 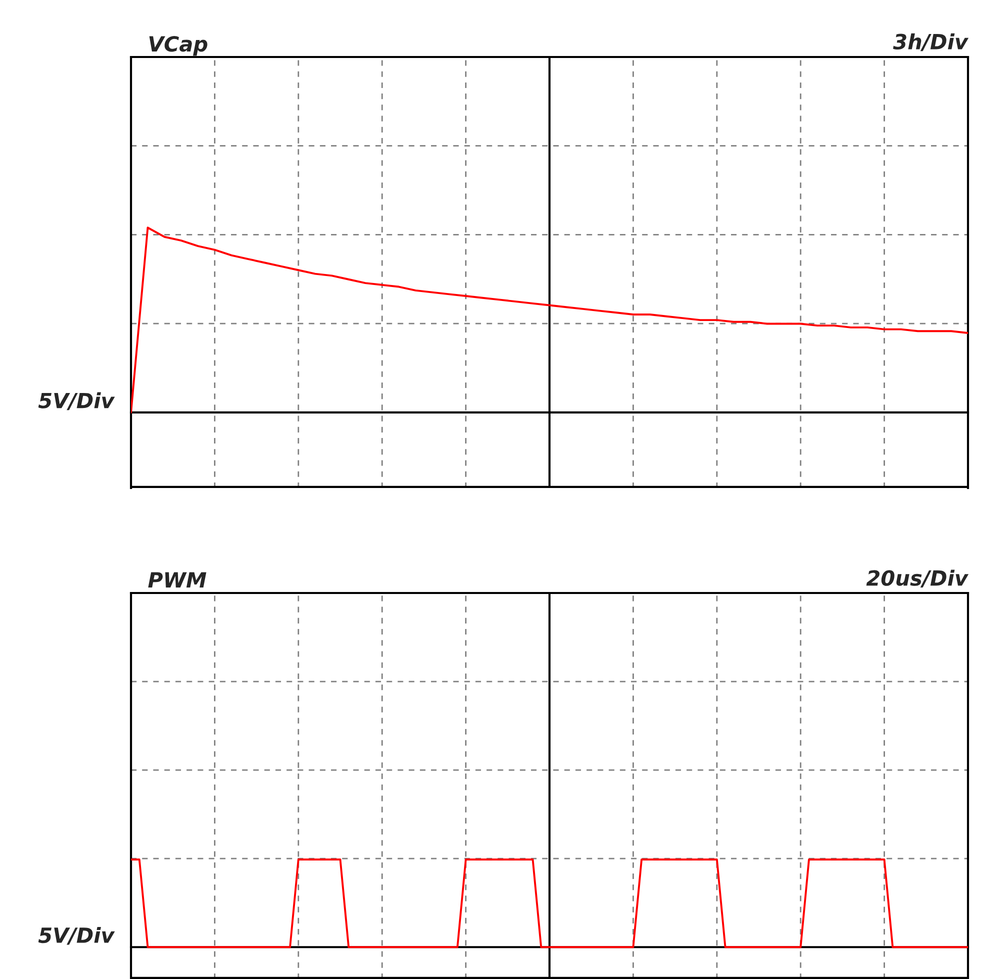 What do you see at coordinates (931, 42) in the screenshot?
I see `x-axis-title: 3h/Div` at bounding box center [931, 42].